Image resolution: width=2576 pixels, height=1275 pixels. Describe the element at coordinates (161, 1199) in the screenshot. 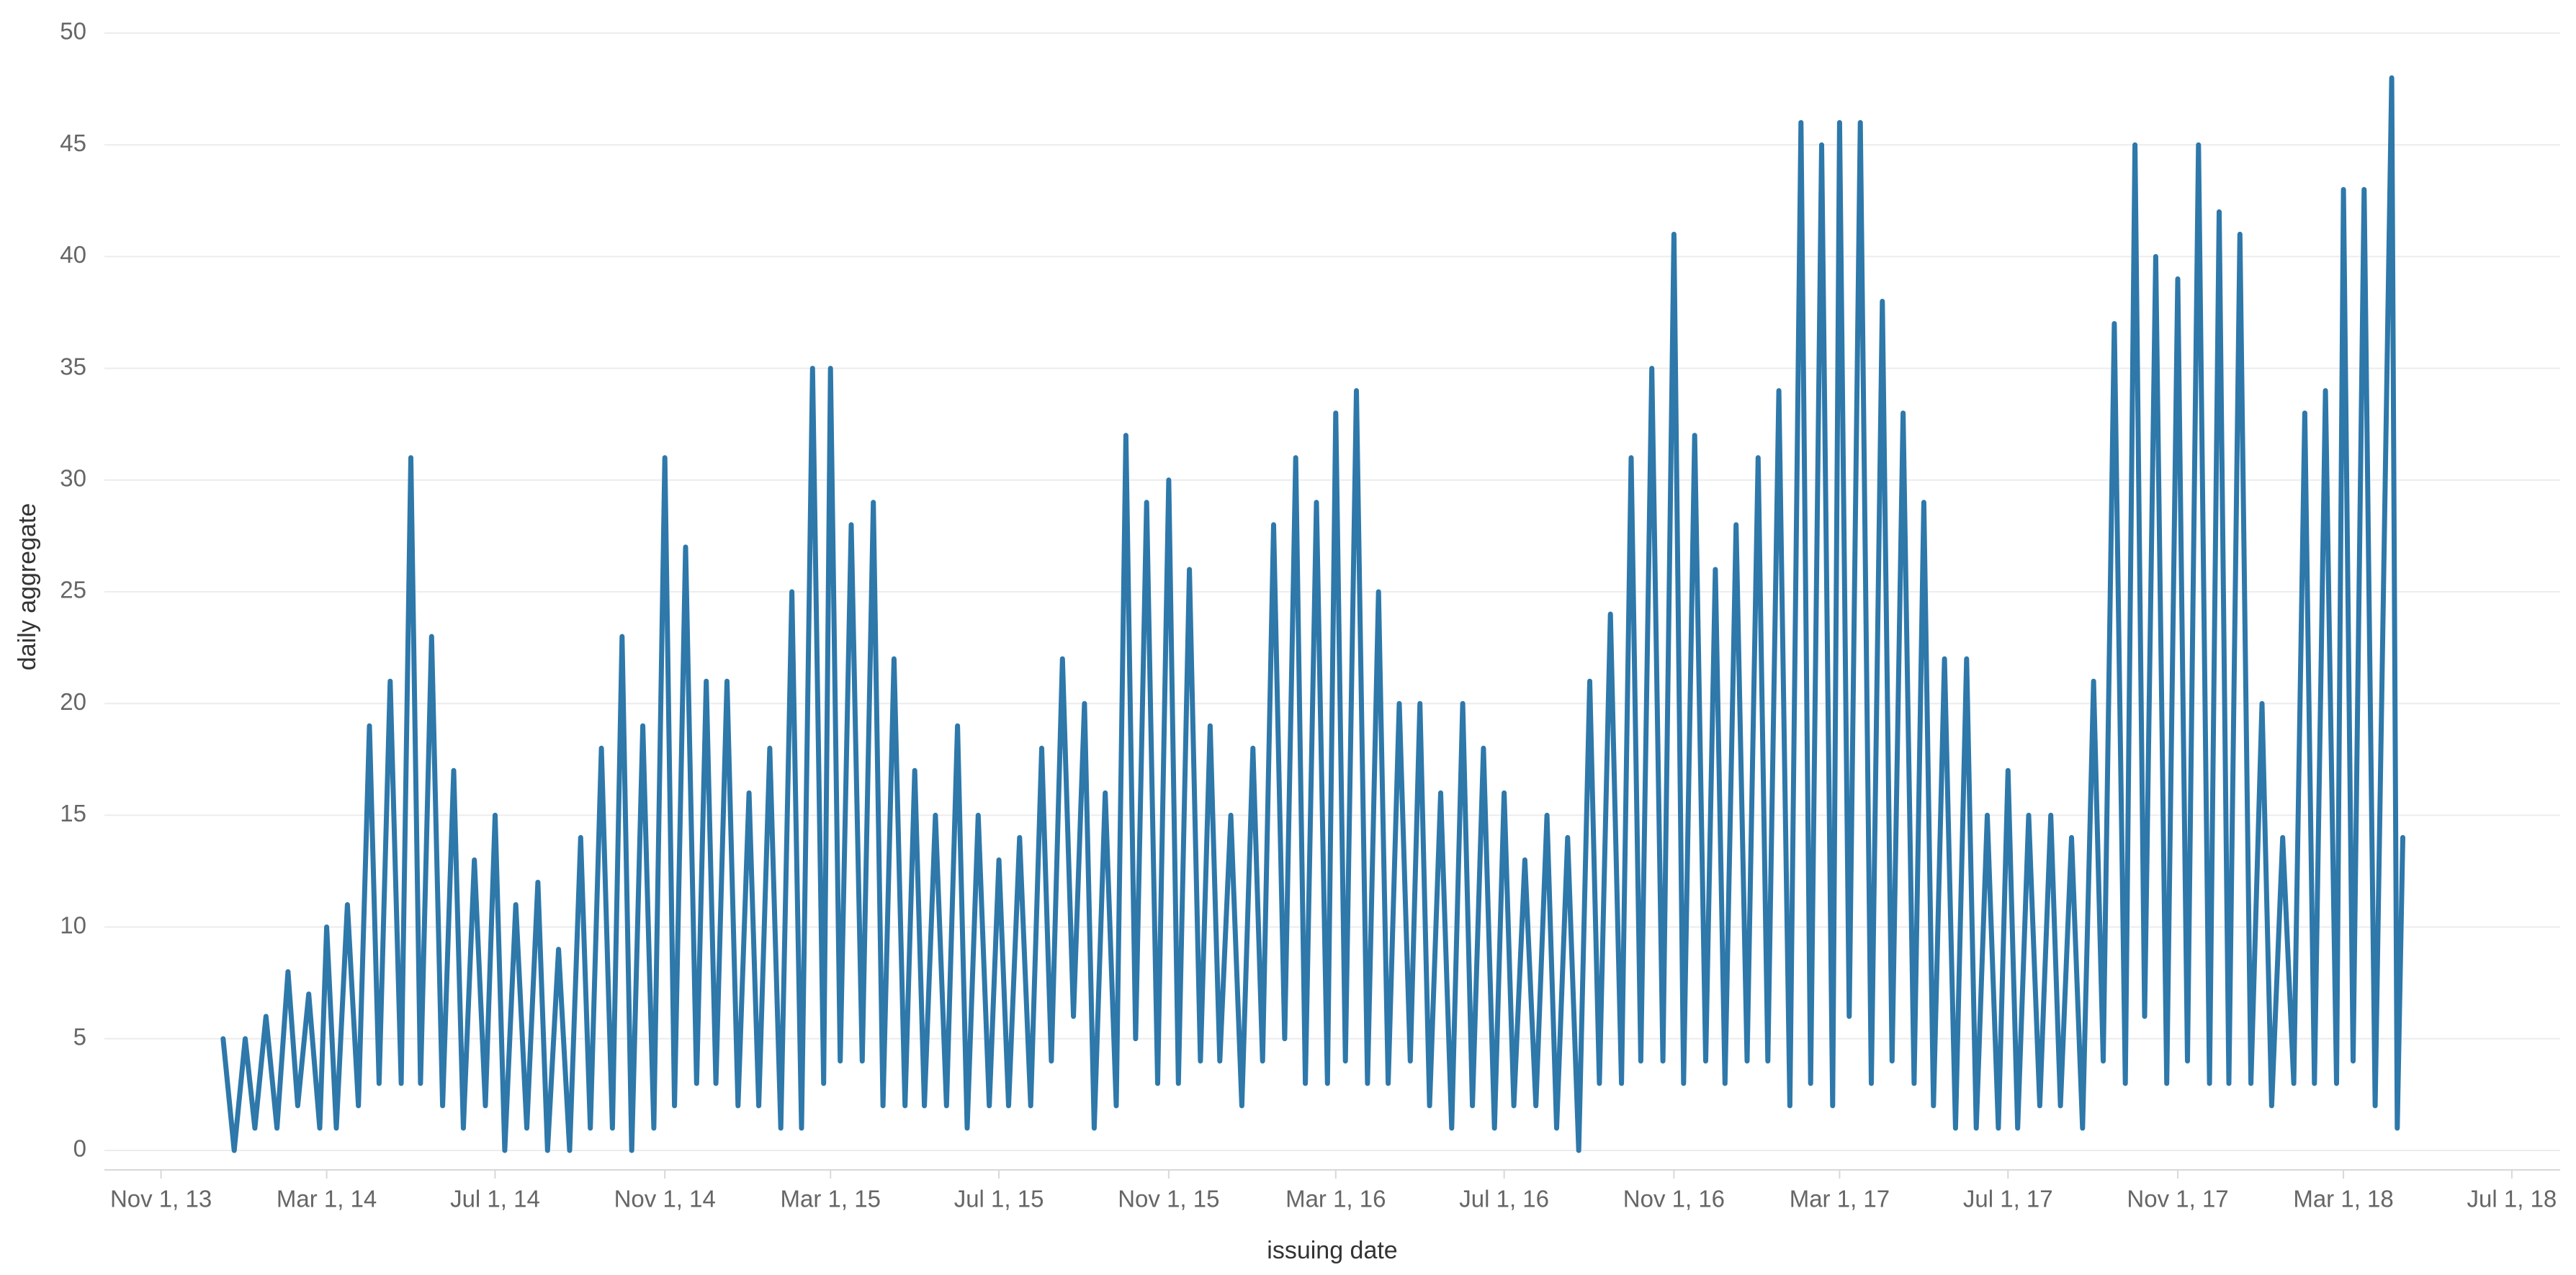

I see `x-tick-label: Nov 1, 13` at that location.